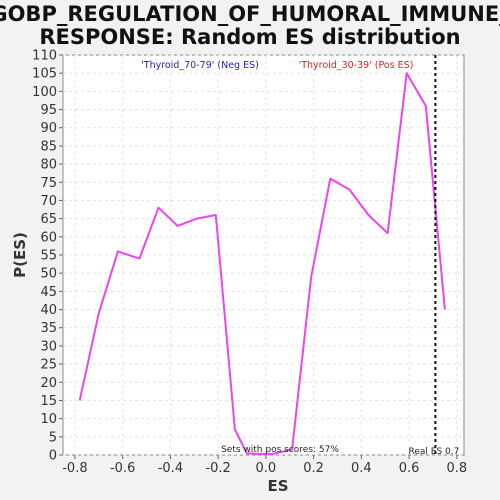 This screenshot has height=500, width=500. What do you see at coordinates (48, 256) in the screenshot?
I see `y-tick-label: 55` at bounding box center [48, 256].